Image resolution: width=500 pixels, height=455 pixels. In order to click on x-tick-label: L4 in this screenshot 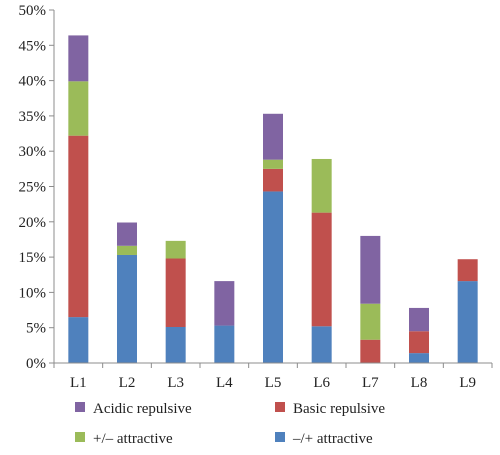, I will do `click(224, 383)`.